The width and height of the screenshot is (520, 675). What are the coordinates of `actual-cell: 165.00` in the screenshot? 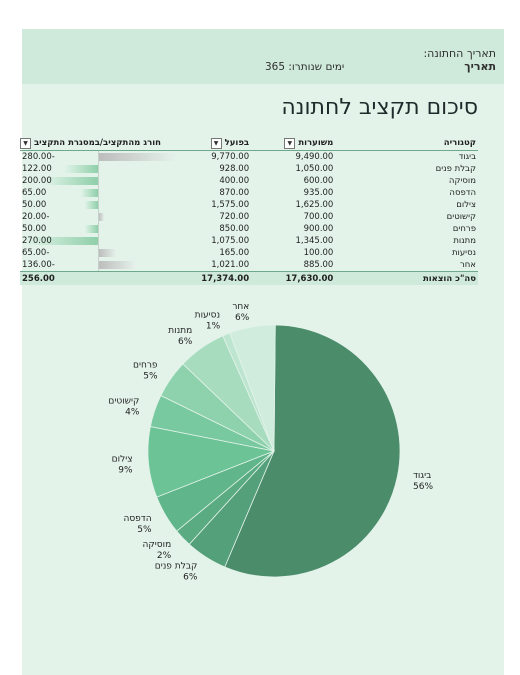 It's located at (234, 253).